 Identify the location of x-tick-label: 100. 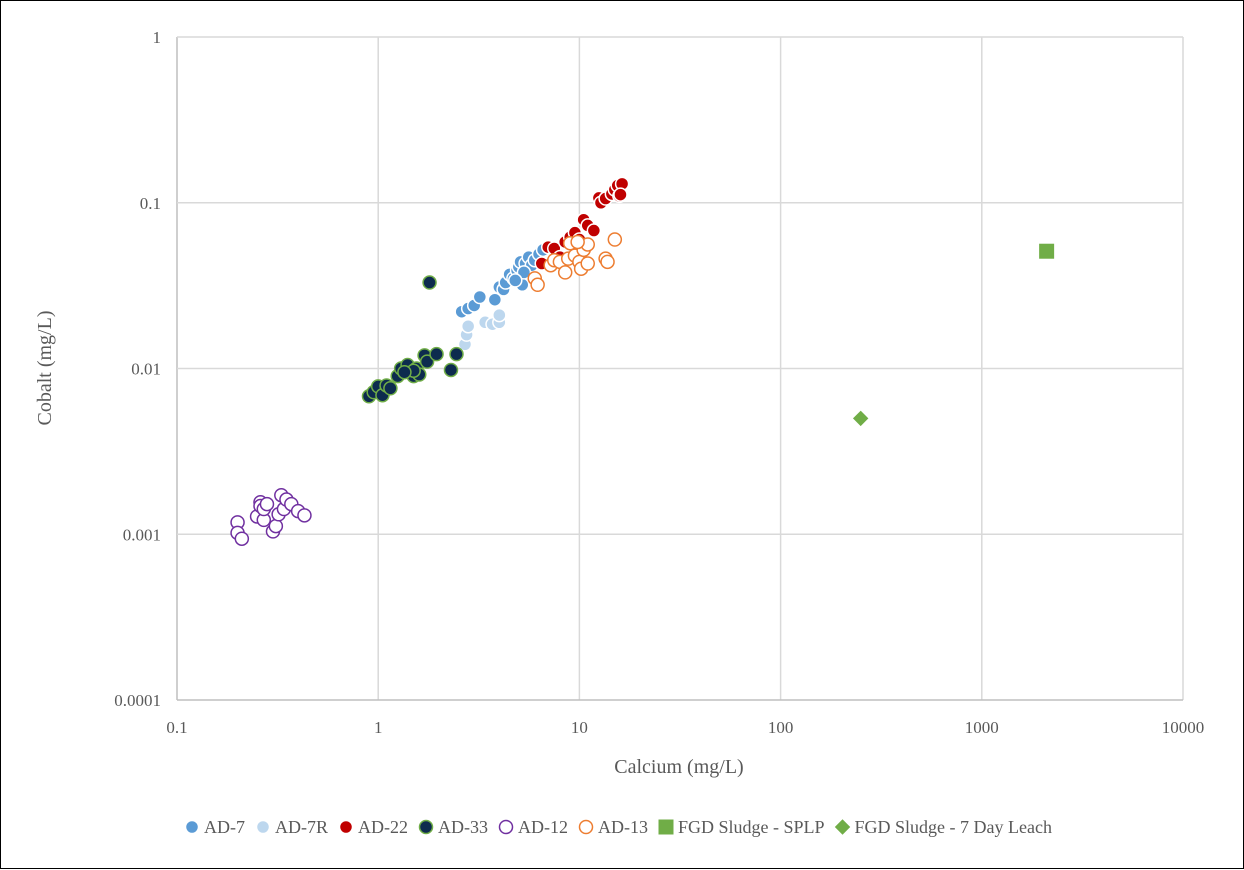
(781, 727).